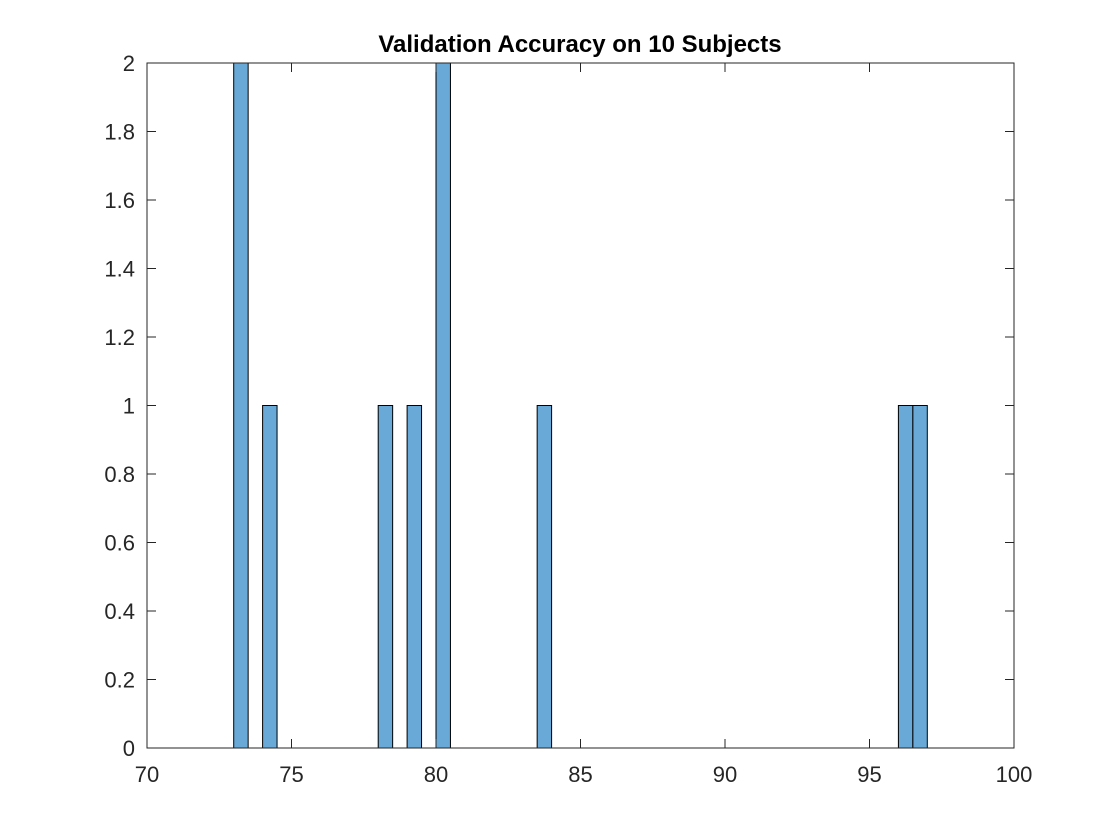  Describe the element at coordinates (119, 680) in the screenshot. I see `y-tick-label: 0.2` at that location.